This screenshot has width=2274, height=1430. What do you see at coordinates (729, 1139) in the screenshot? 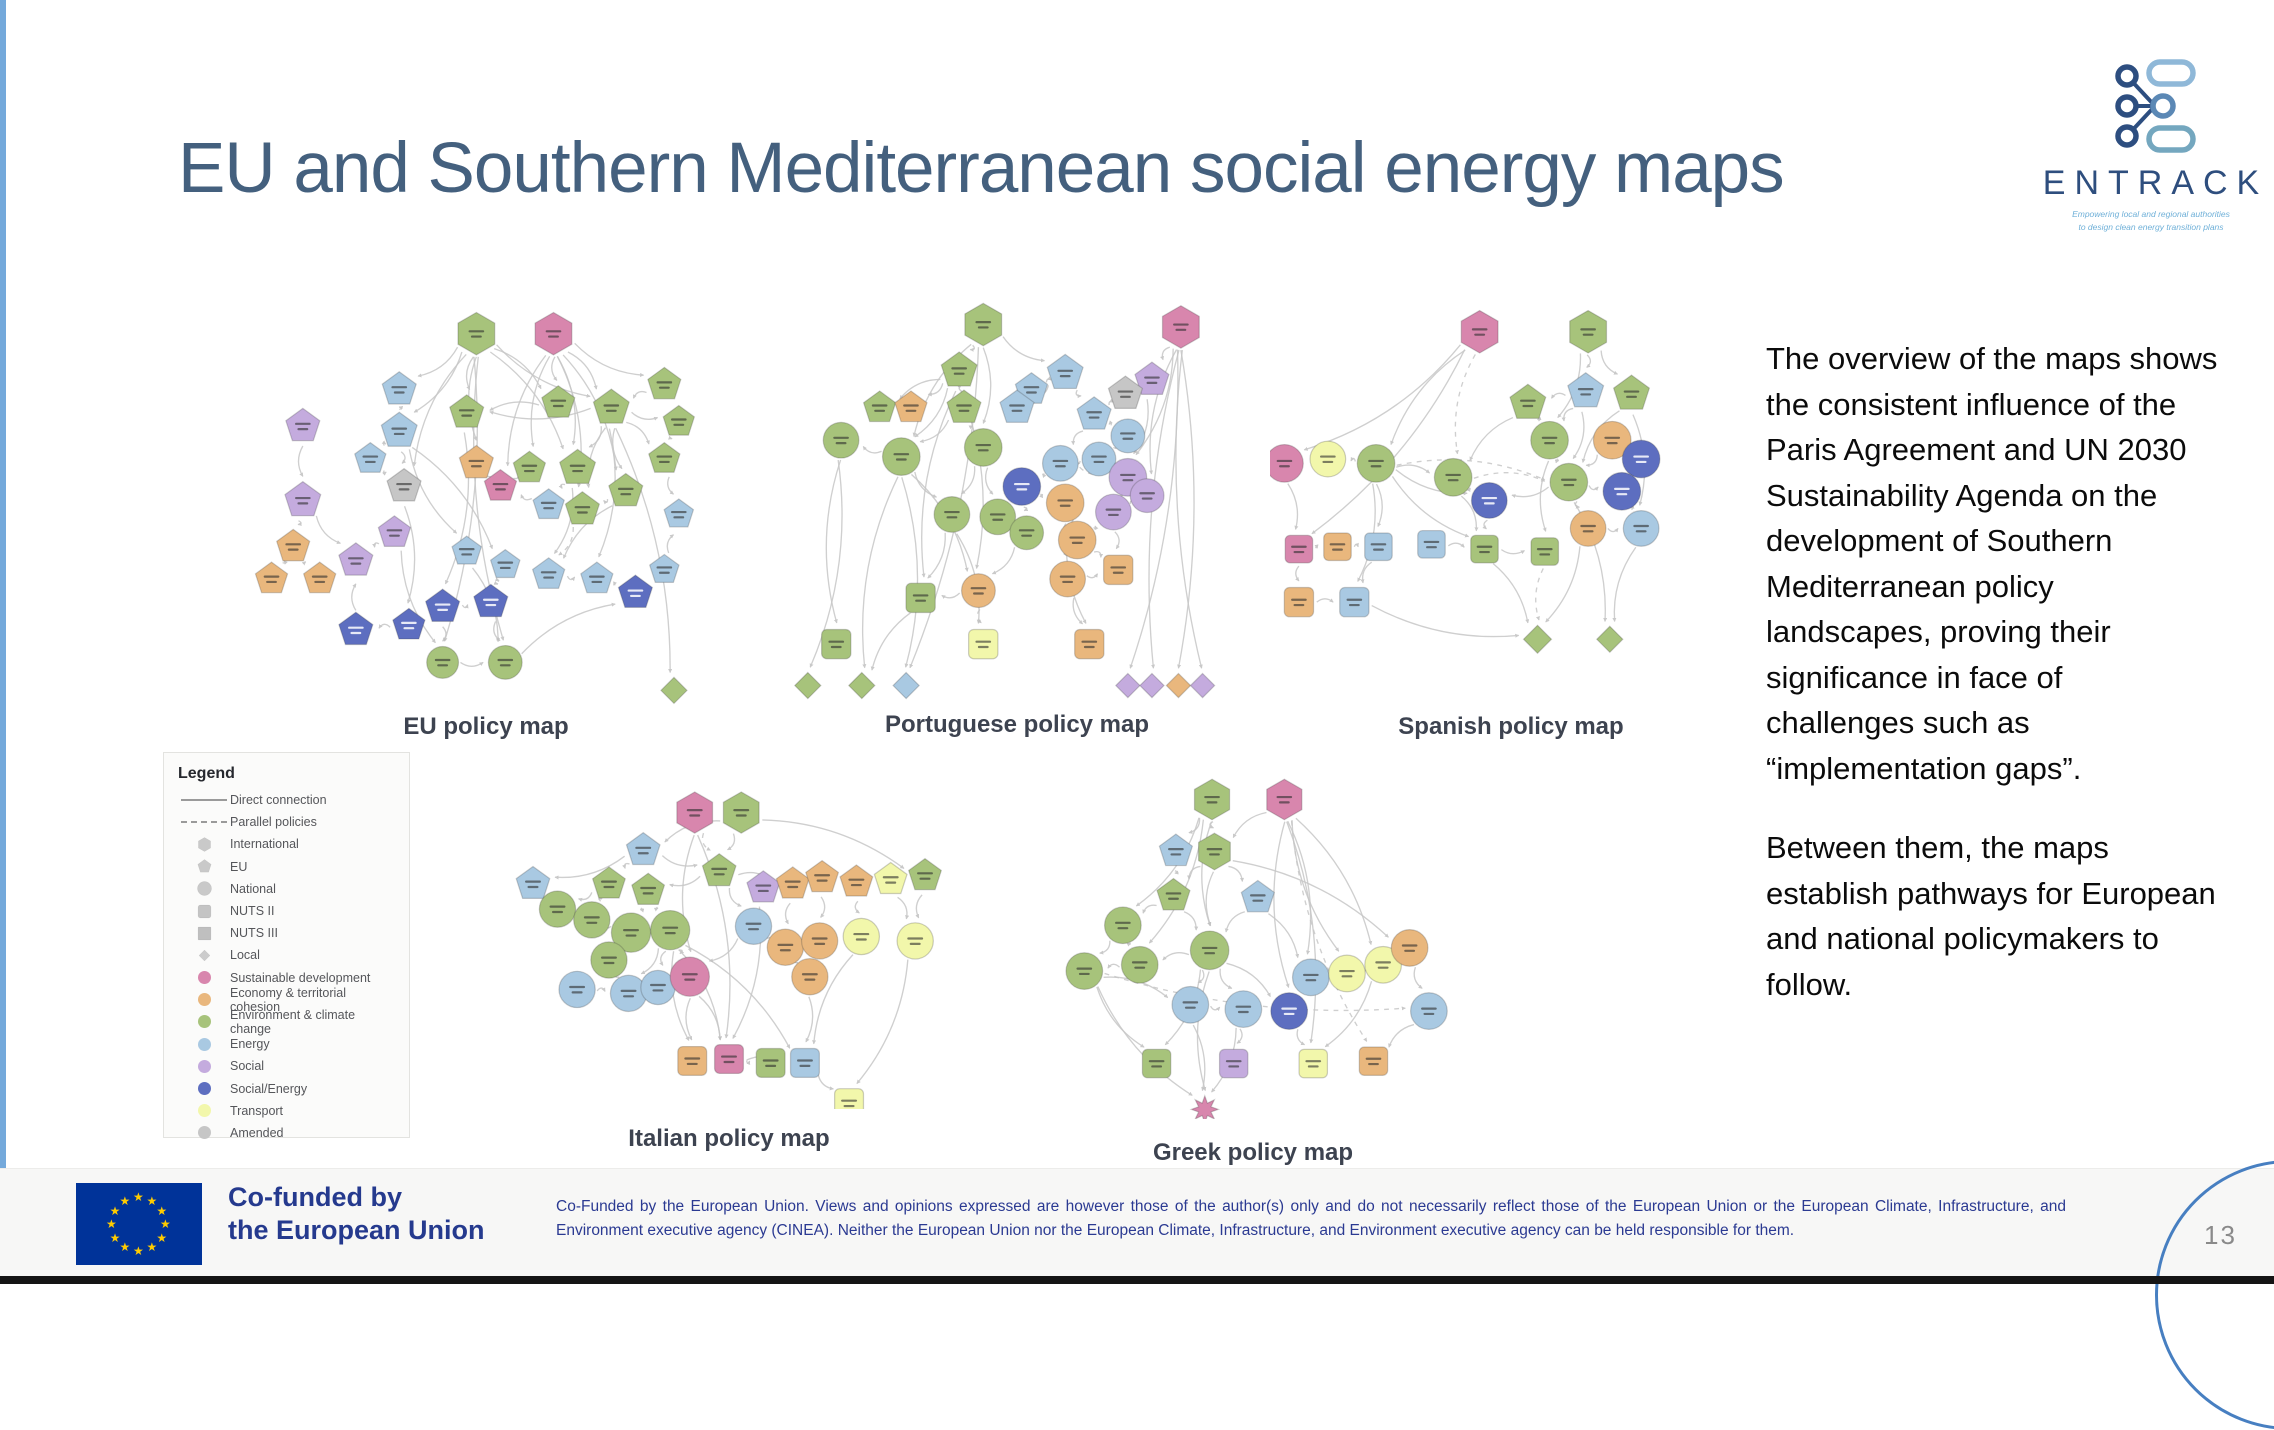
I see `it-map-caption: Italian policy map` at bounding box center [729, 1139].